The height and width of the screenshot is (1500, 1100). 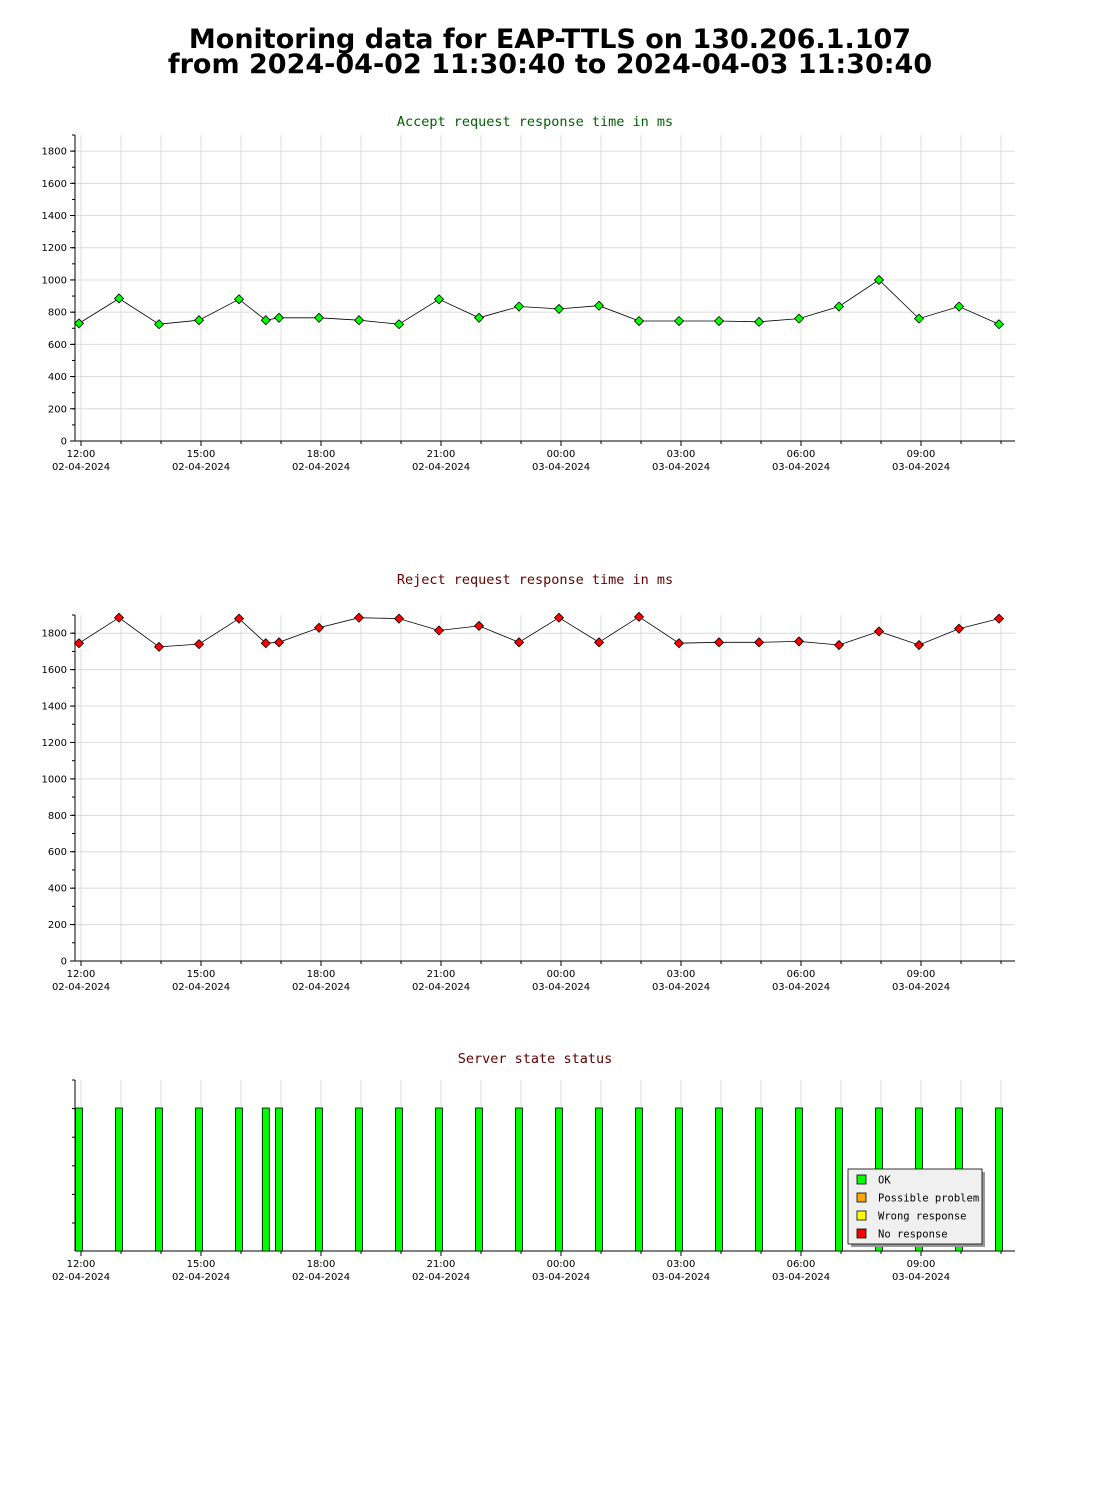 I want to click on y-tick-label: 1000, so click(x=54, y=779).